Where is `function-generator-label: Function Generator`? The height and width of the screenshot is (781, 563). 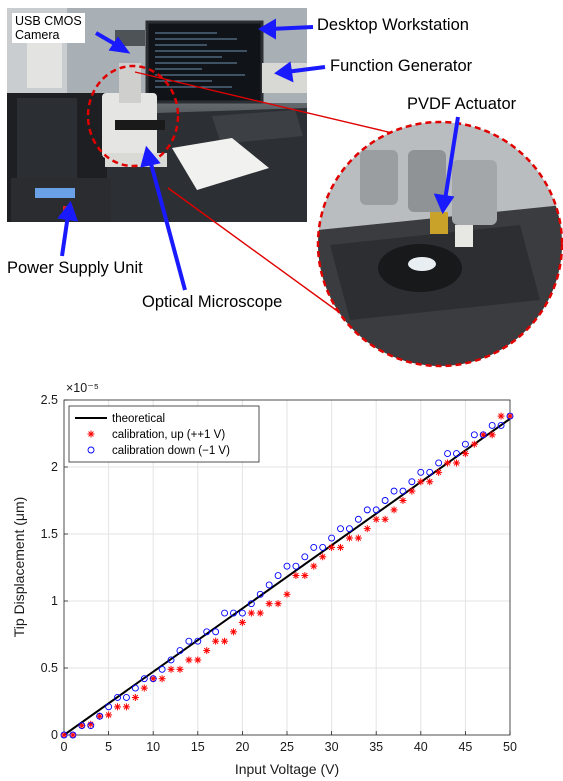
function-generator-label: Function Generator is located at coordinates (401, 66).